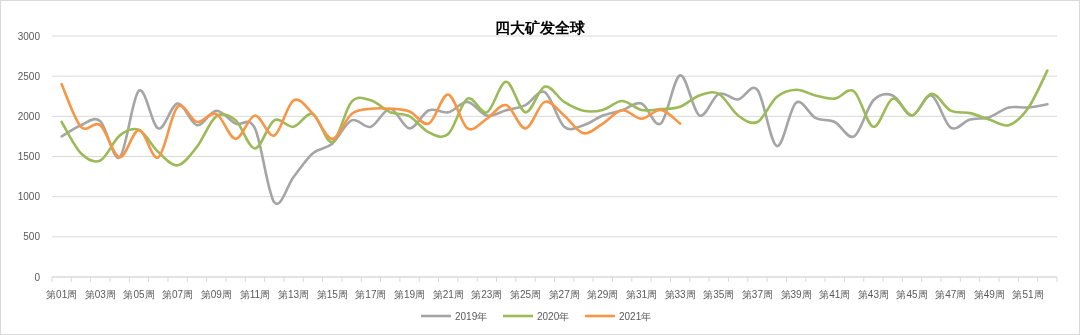  Describe the element at coordinates (487, 294) in the screenshot. I see `x-tick-label: 第23周` at that location.